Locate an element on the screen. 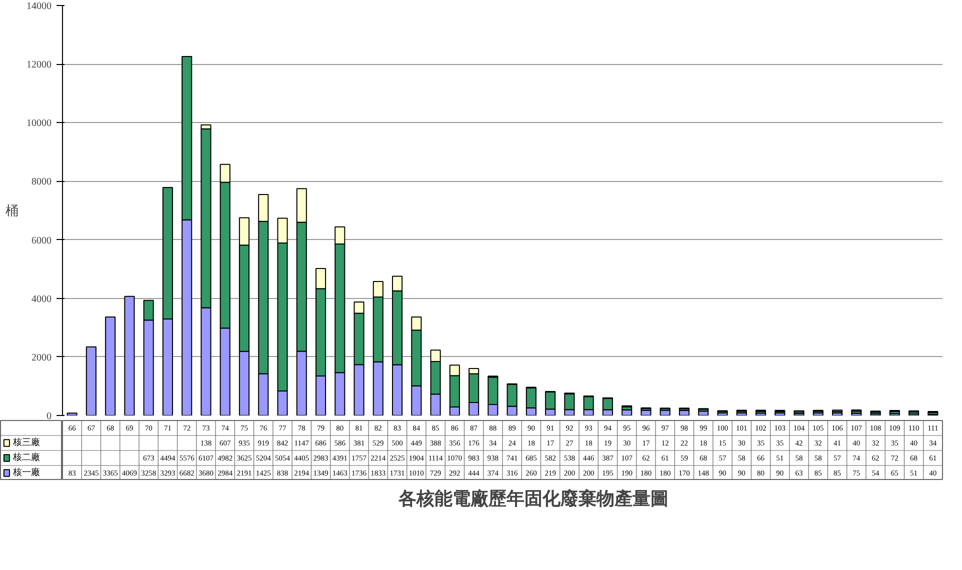 The width and height of the screenshot is (962, 570). y-tick-label: 12000 is located at coordinates (39, 65).